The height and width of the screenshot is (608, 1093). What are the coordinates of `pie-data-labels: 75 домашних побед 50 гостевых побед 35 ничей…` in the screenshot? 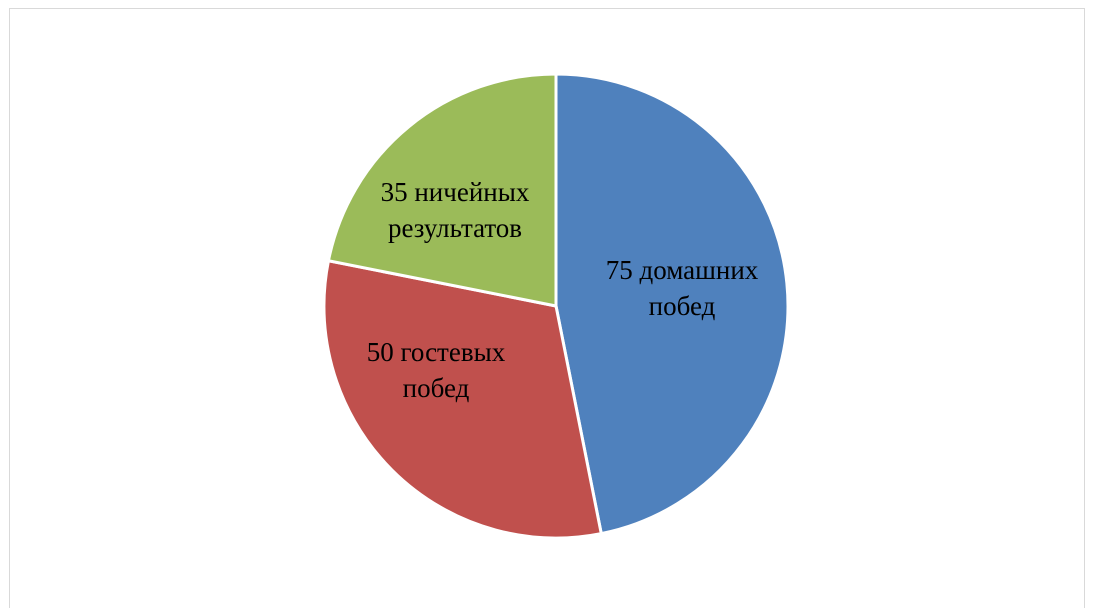 It's located at (563, 290).